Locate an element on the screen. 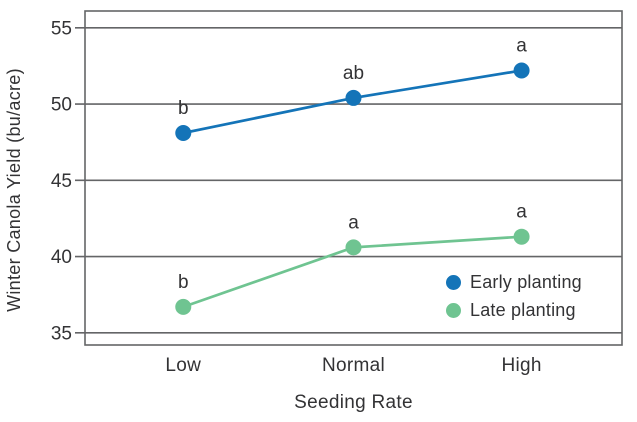 The width and height of the screenshot is (637, 422). x-tick-label-low: Low is located at coordinates (183, 365).